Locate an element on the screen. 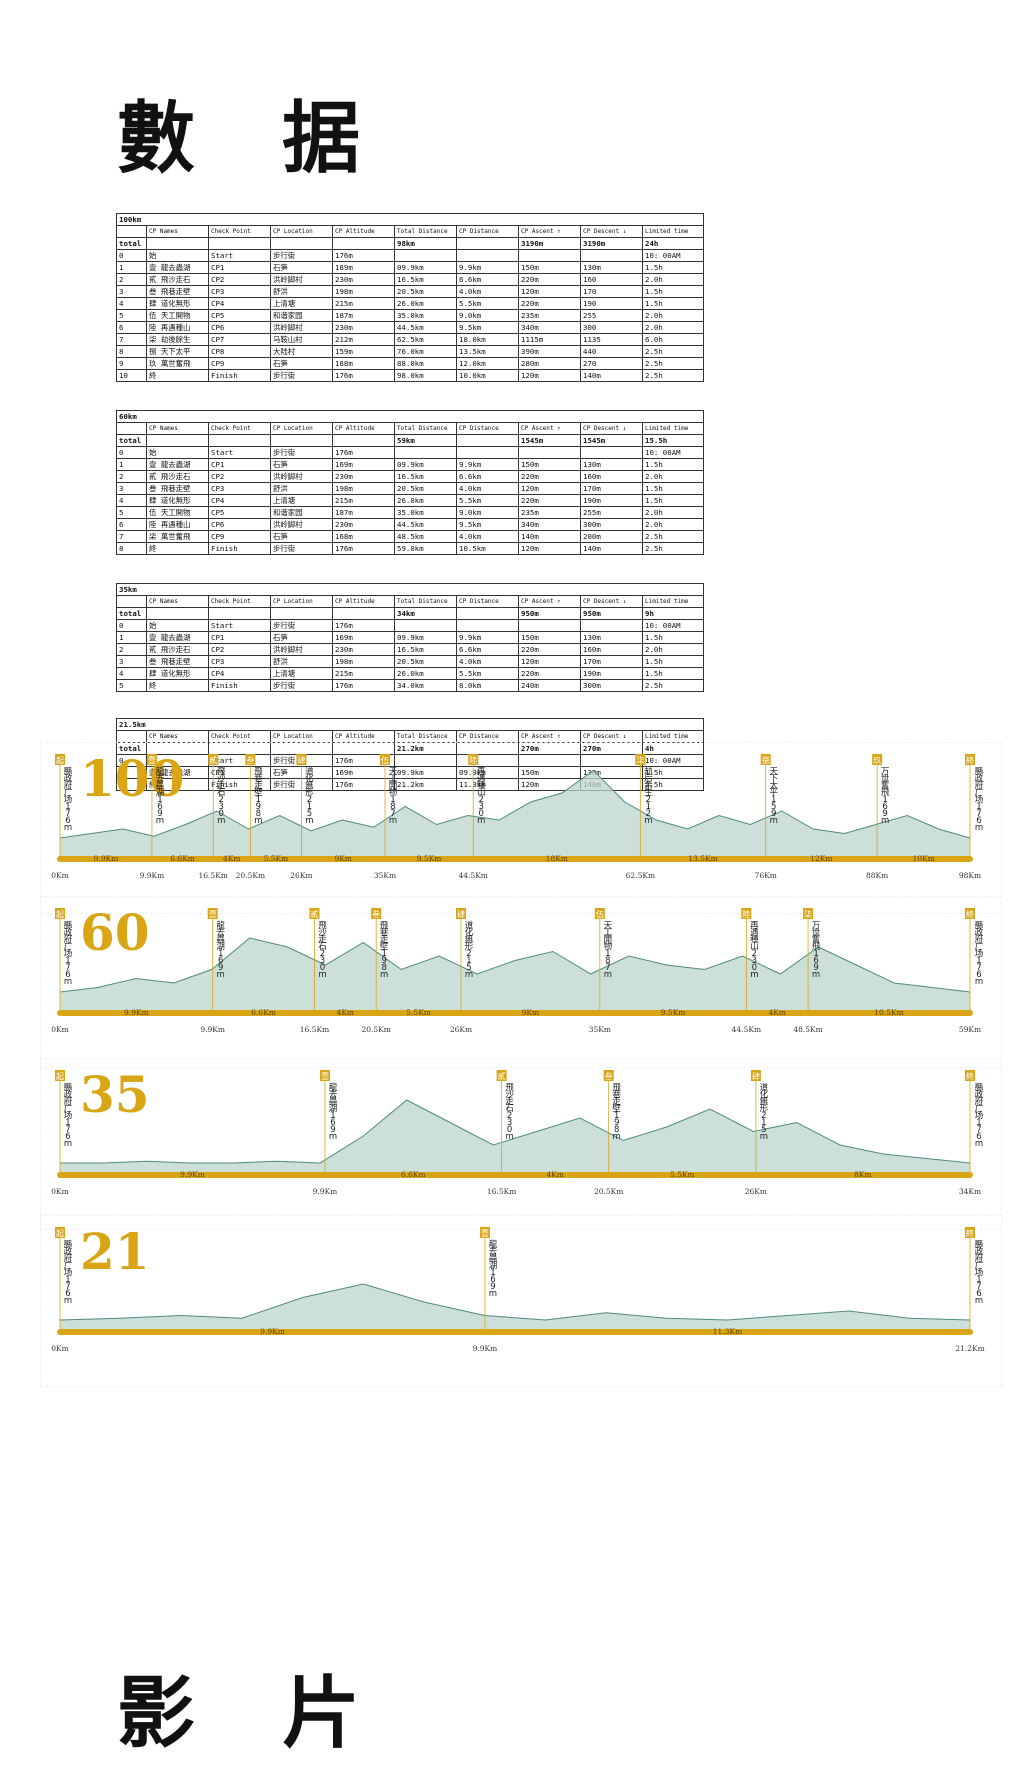 The image size is (1030, 1765). axis-tick-label: 44.5Km is located at coordinates (746, 1029).